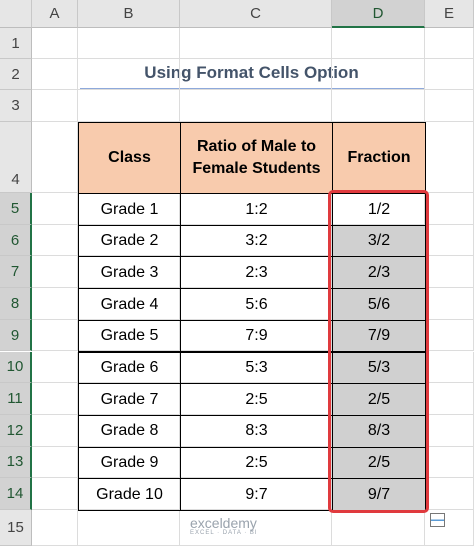 This screenshot has width=474, height=546. I want to click on row-header: 15, so click(16, 528).